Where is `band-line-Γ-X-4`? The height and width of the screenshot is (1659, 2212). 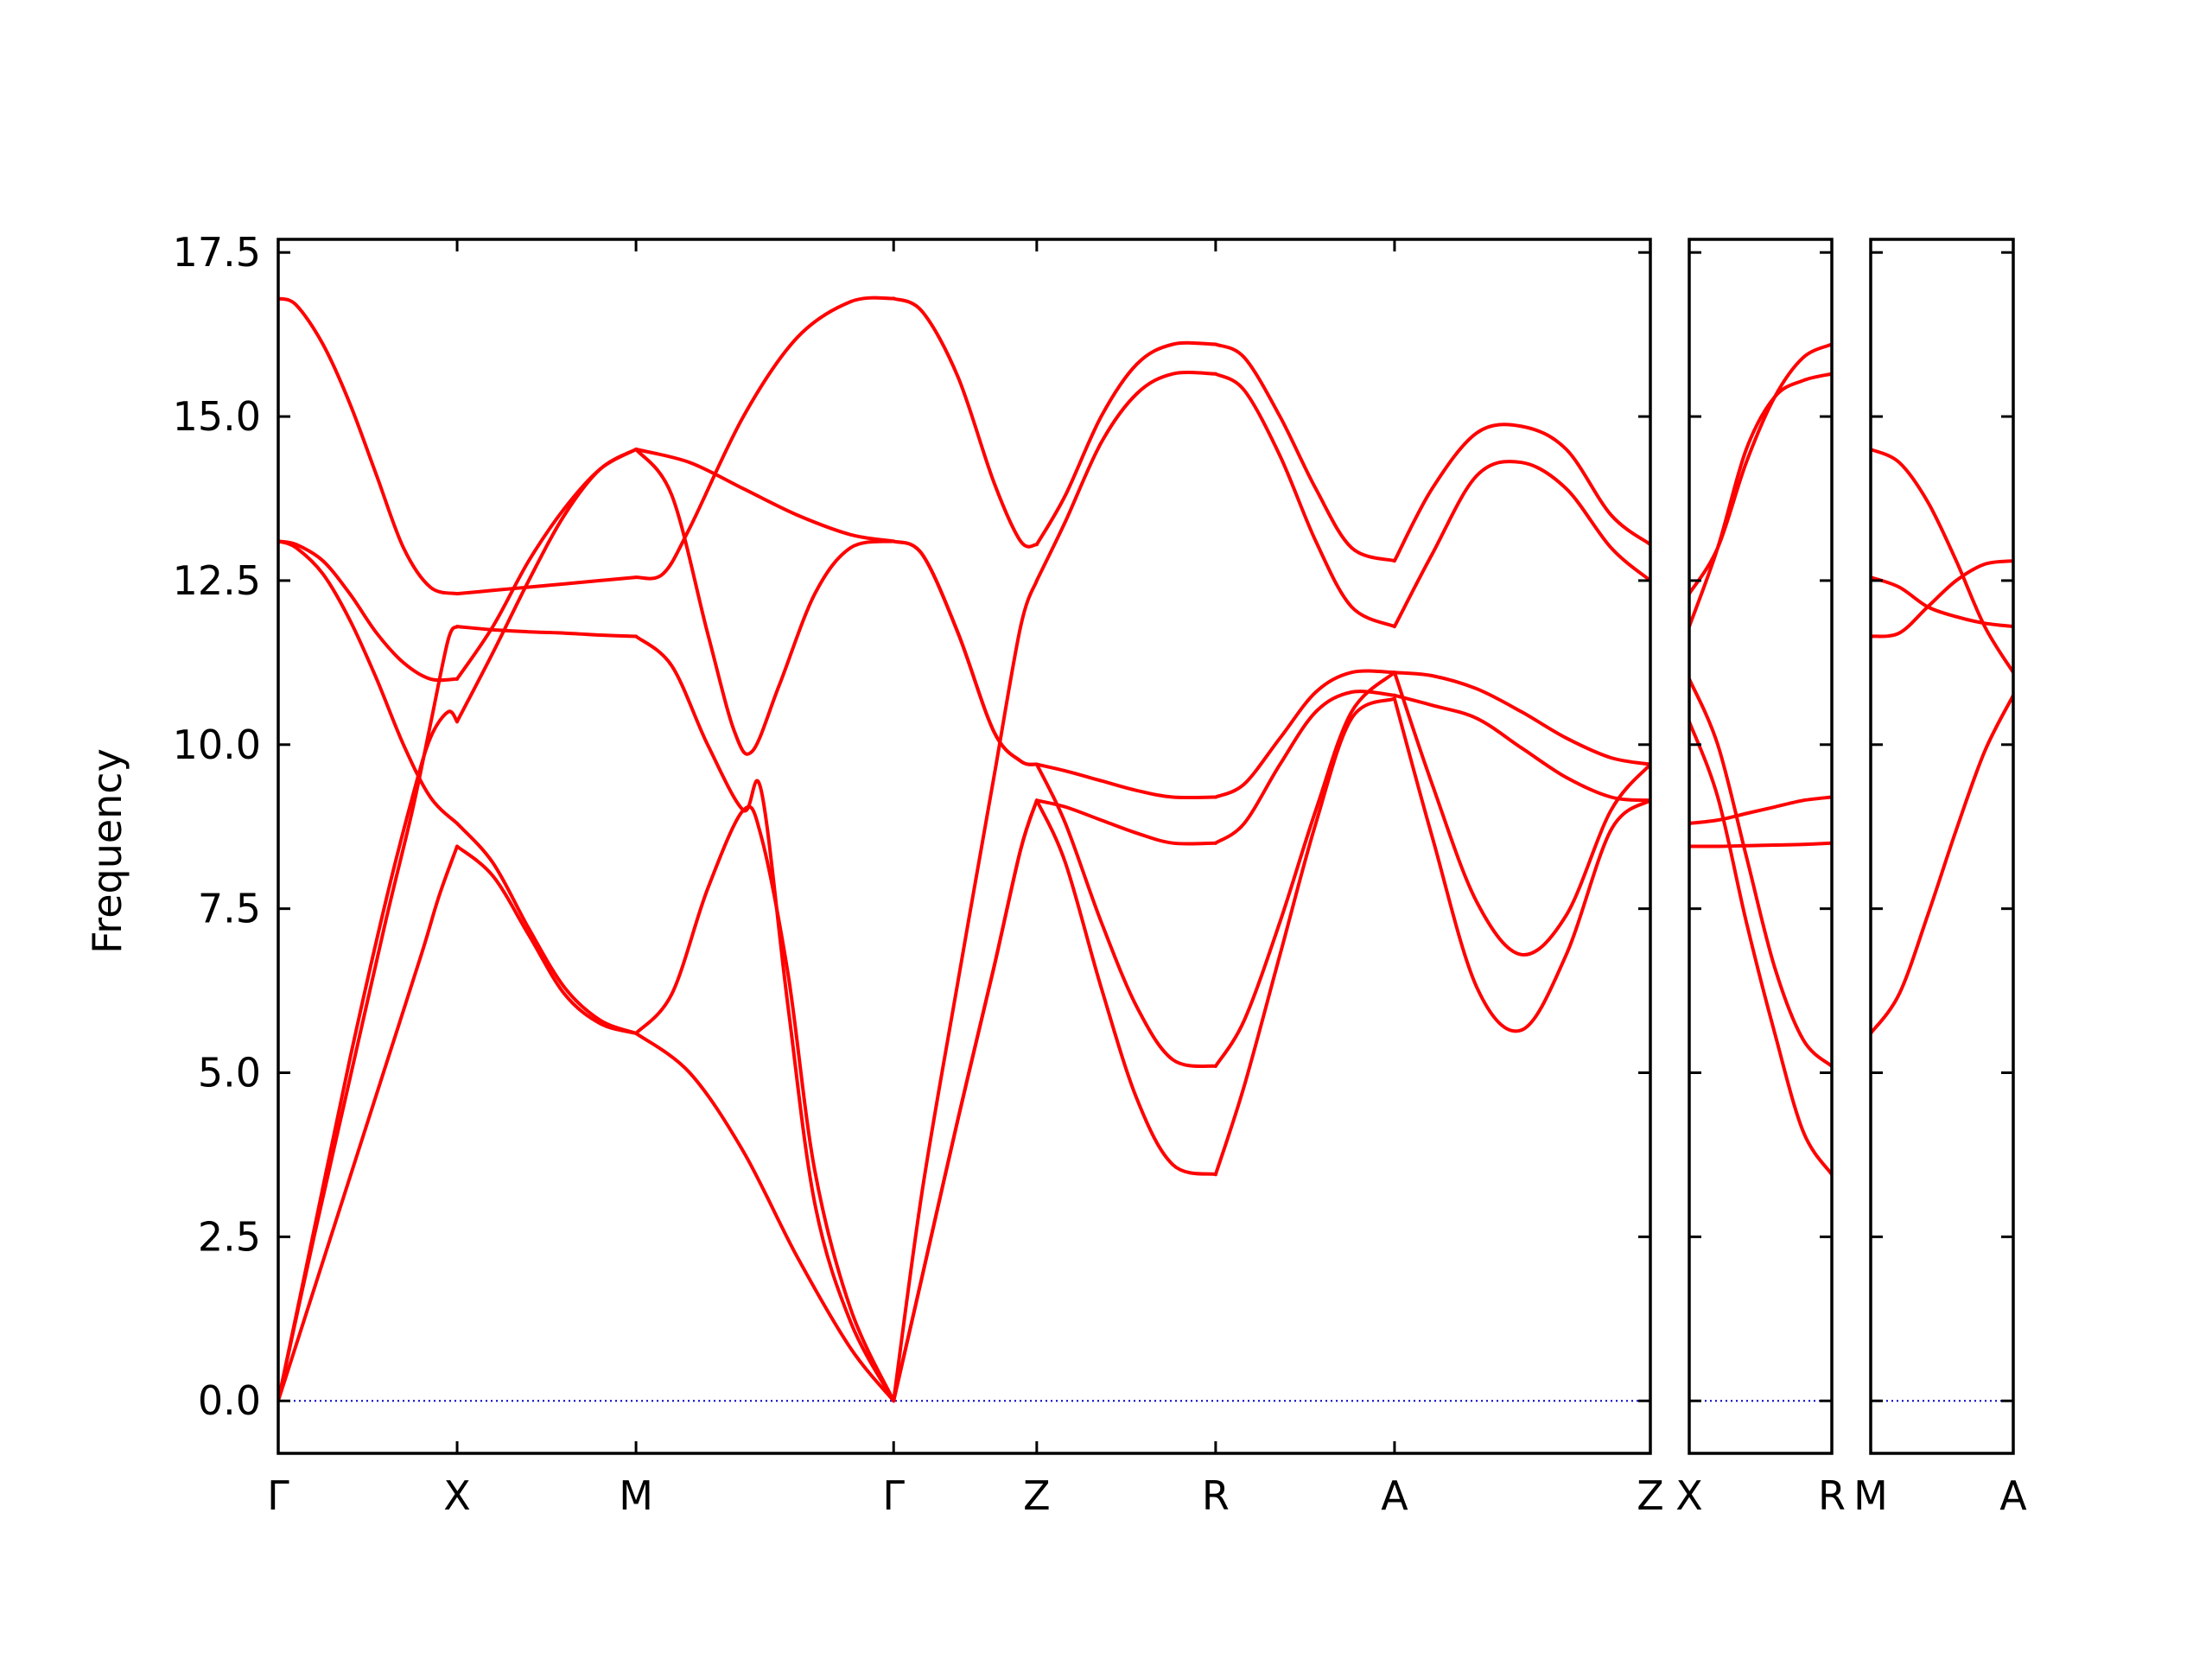
band-line-Γ-X-4 is located at coordinates (368, 1056).